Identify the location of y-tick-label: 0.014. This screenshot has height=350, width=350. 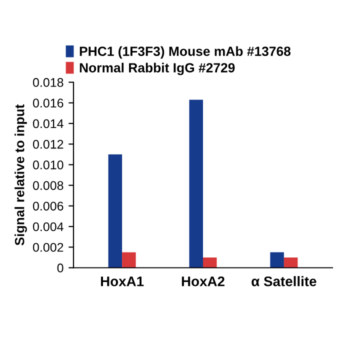
(48, 123).